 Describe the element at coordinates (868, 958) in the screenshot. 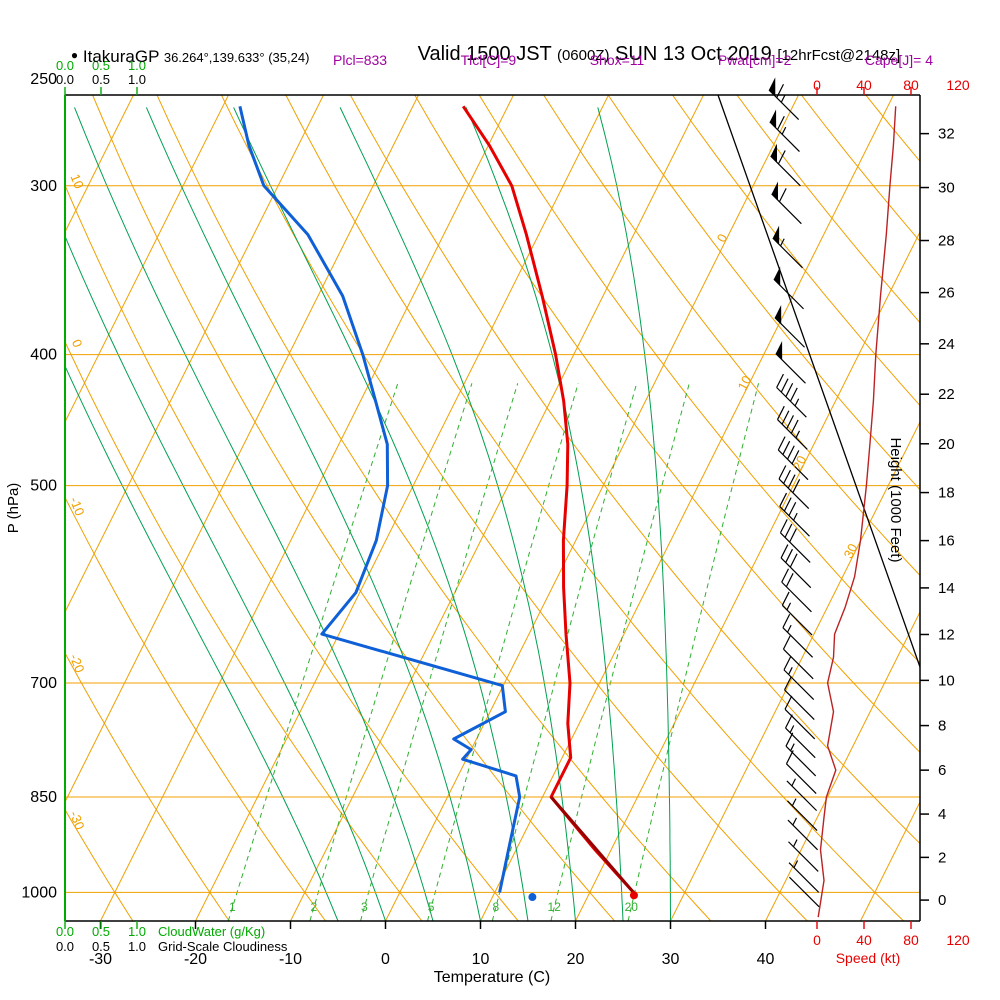

I see `speed-axis-title: Speed (kt)` at that location.